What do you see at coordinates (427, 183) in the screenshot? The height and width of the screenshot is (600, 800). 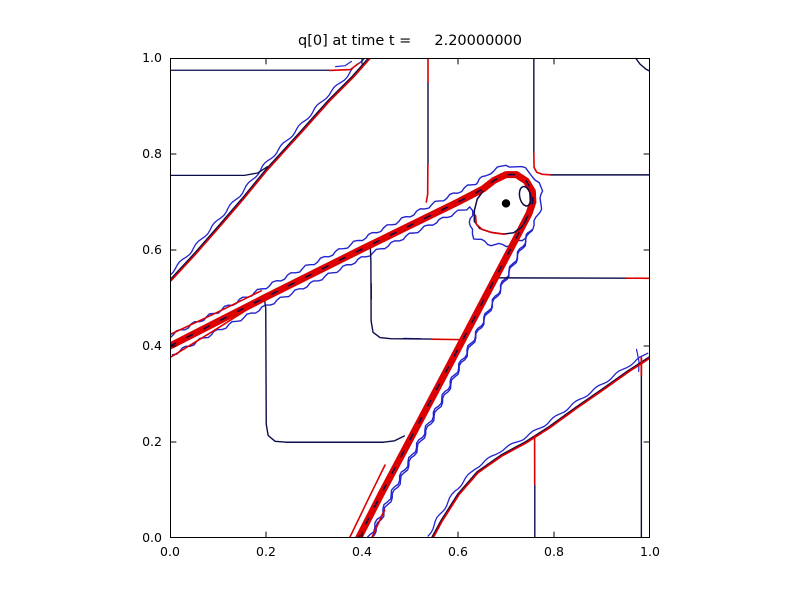 I see `top-vertical-054-red-bottom` at bounding box center [427, 183].